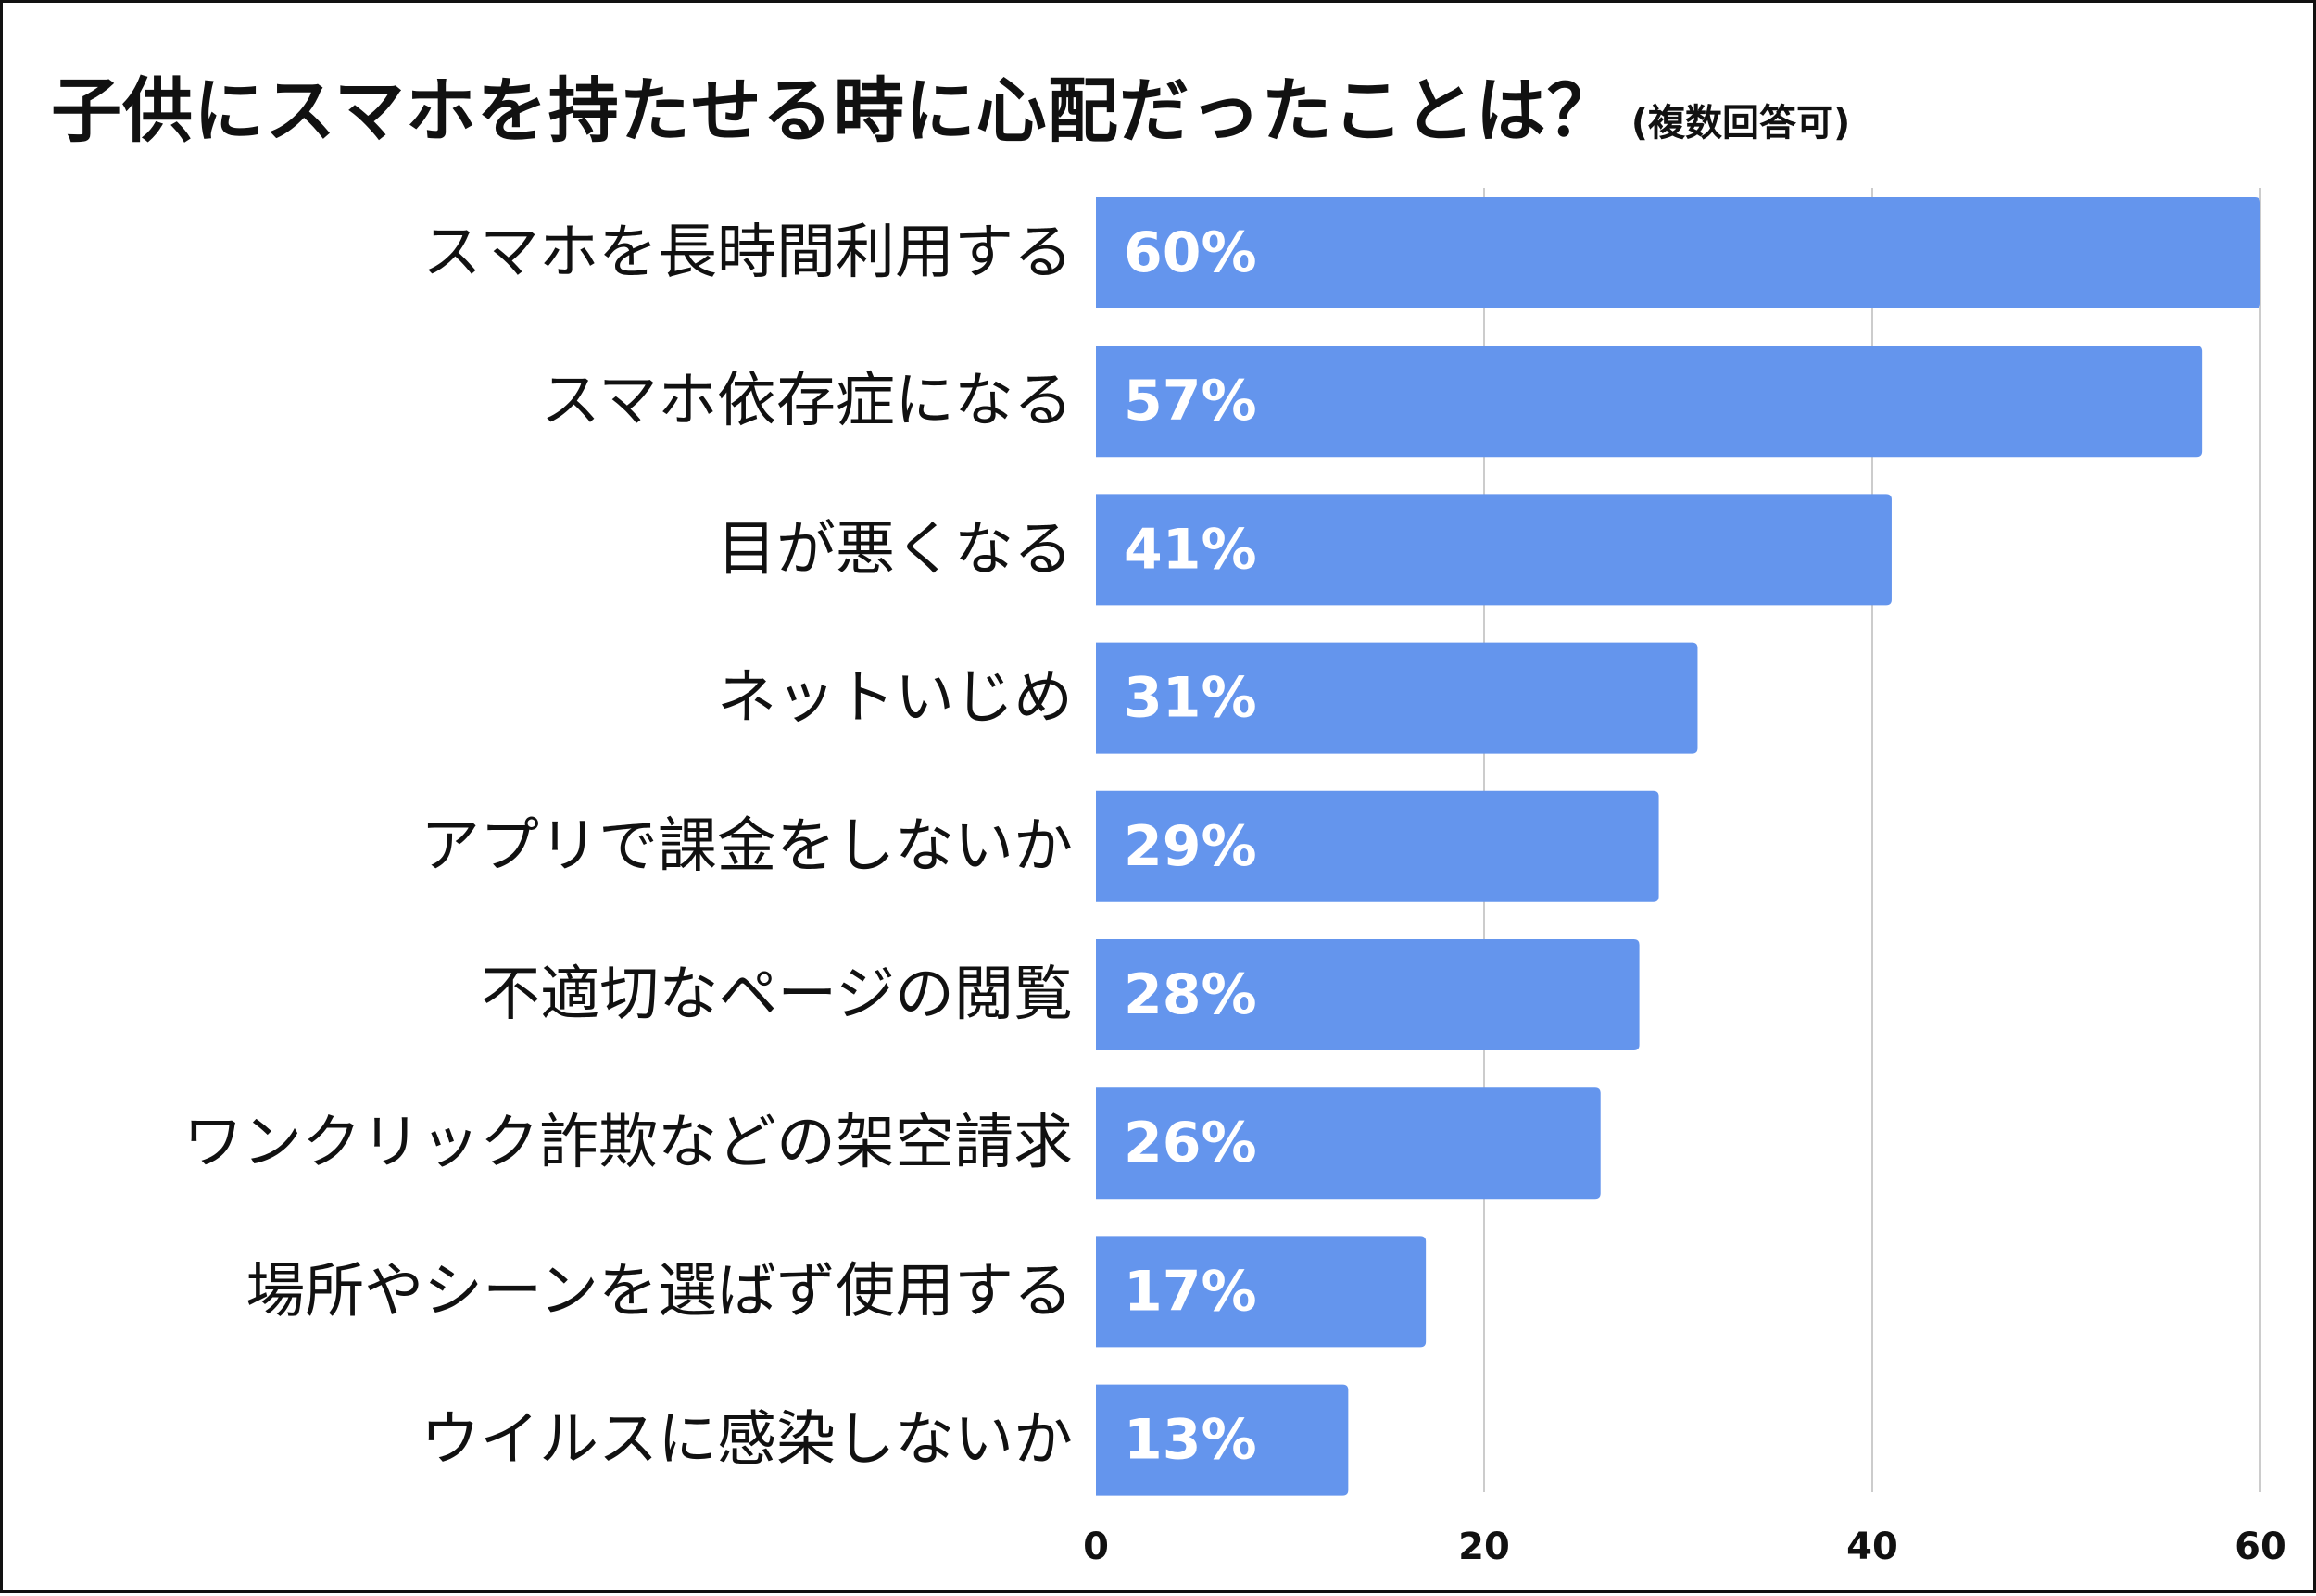 Image resolution: width=2316 pixels, height=1596 pixels. I want to click on bar-value-label: 31%, so click(1190, 698).